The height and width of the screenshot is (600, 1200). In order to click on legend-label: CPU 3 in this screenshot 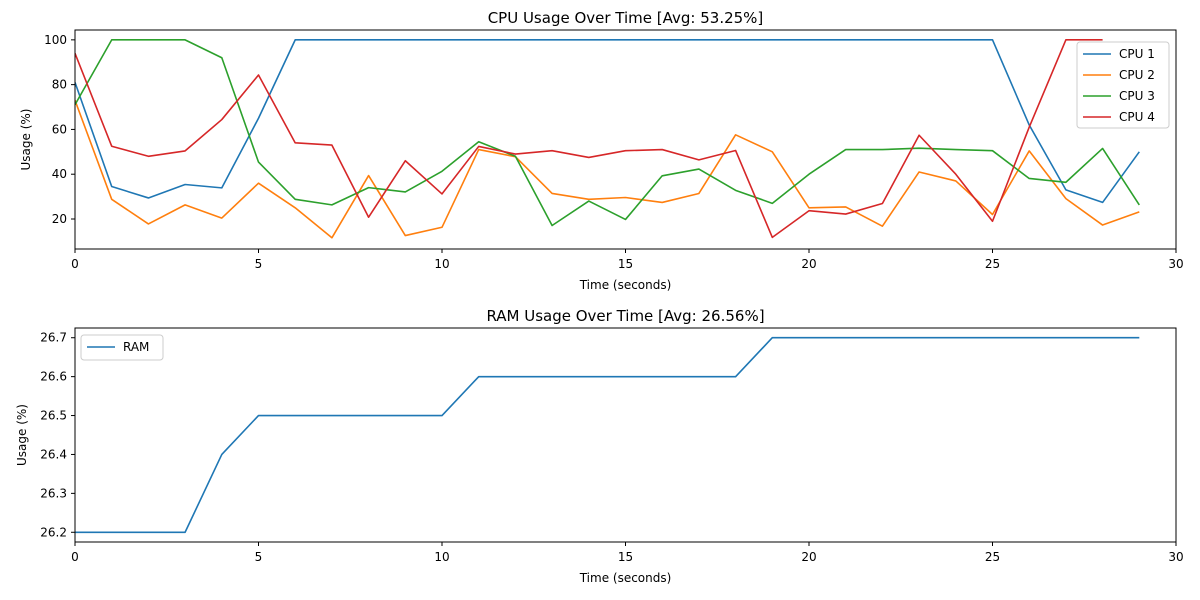, I will do `click(1137, 96)`.